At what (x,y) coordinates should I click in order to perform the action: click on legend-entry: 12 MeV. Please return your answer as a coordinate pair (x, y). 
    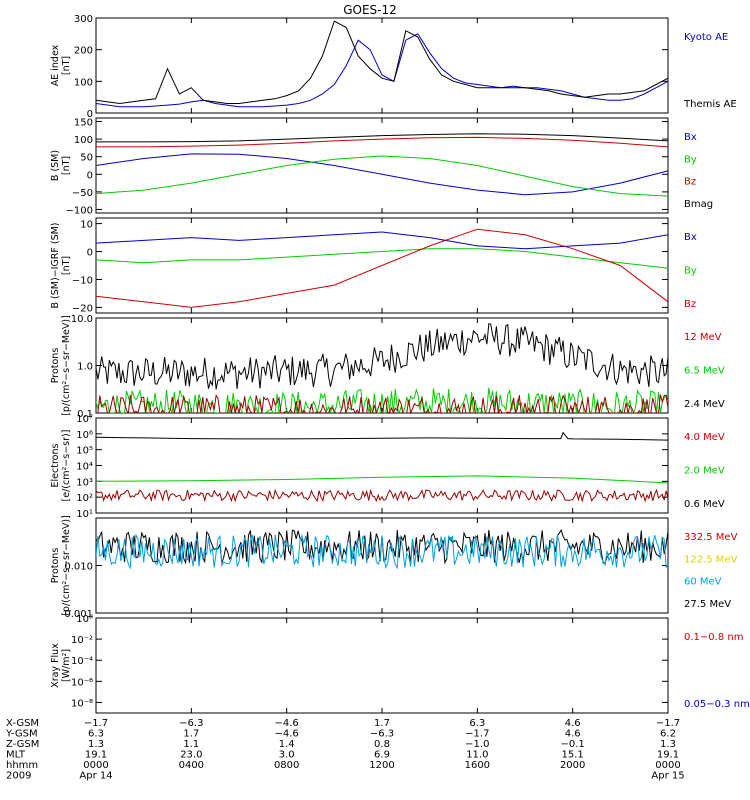
    Looking at the image, I should click on (703, 337).